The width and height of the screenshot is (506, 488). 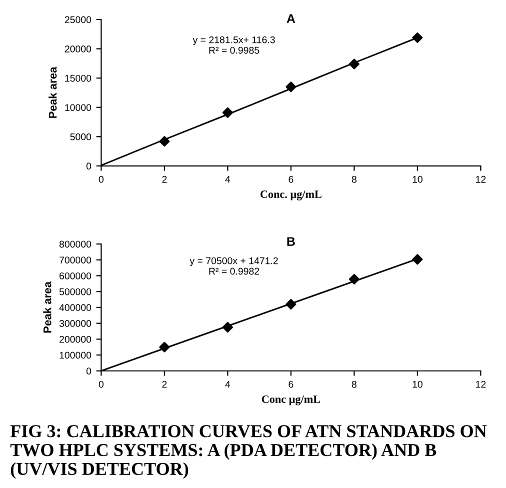 I want to click on caption: FIG 3: CALIBRATION CURVES OF ATN STANDARDS ON TWO HPLC SYSTEMS: A (PDA DETECTOR) AND B (UV/VIS DETECTOR), so click(x=248, y=452).